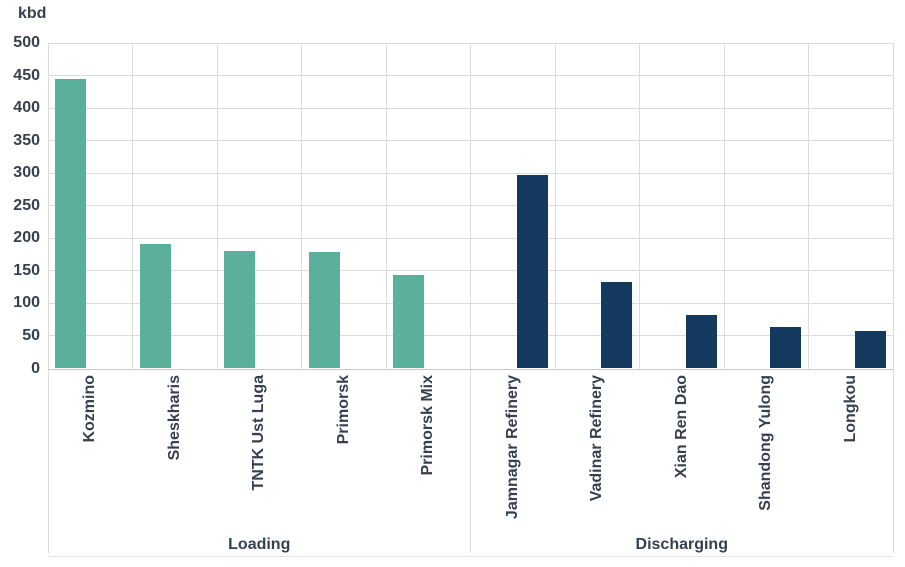 This screenshot has width=905, height=567. Describe the element at coordinates (870, 350) in the screenshot. I see `bar-longkou` at that location.